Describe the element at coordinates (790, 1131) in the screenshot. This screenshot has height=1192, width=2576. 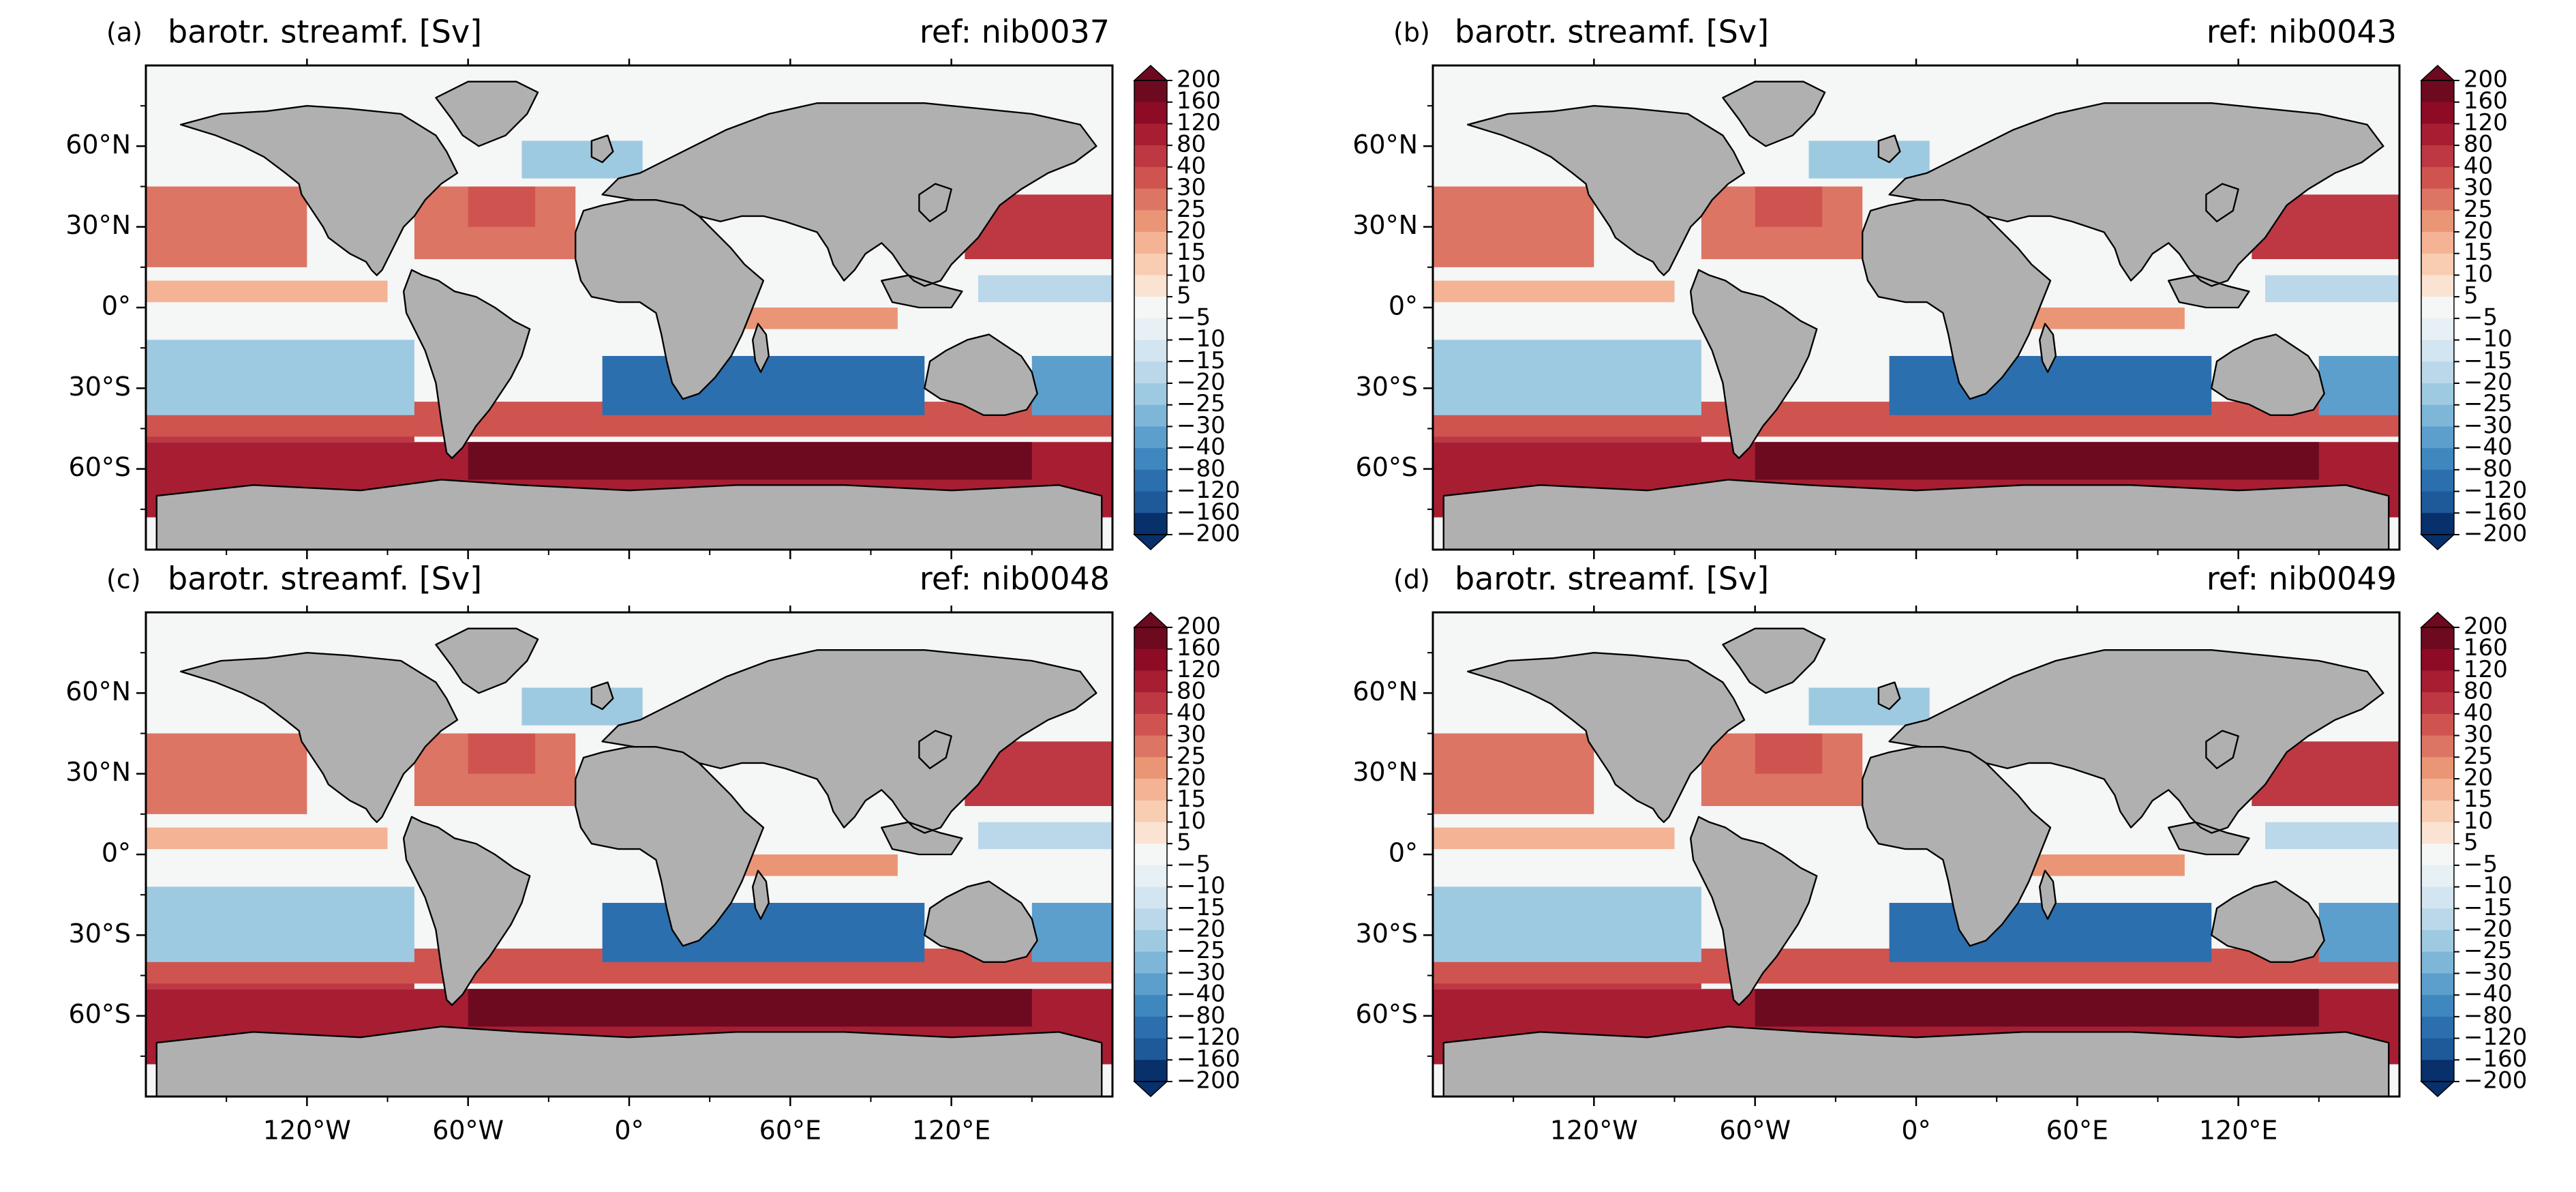
I see `lon-tick-label: 60°E` at that location.